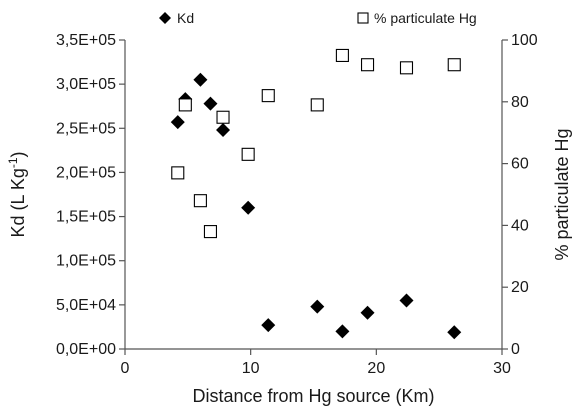 Image resolution: width=578 pixels, height=417 pixels. Describe the element at coordinates (86, 217) in the screenshot. I see `y-left-tick-label: 1,5E+05` at that location.